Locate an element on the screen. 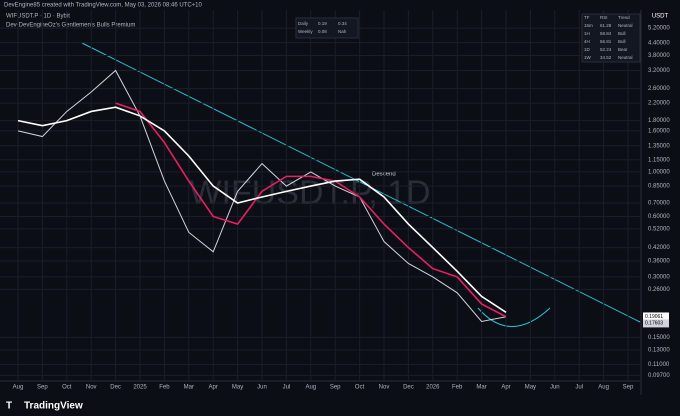 This screenshot has width=680, height=416. table-bg is located at coordinates (611, 38).